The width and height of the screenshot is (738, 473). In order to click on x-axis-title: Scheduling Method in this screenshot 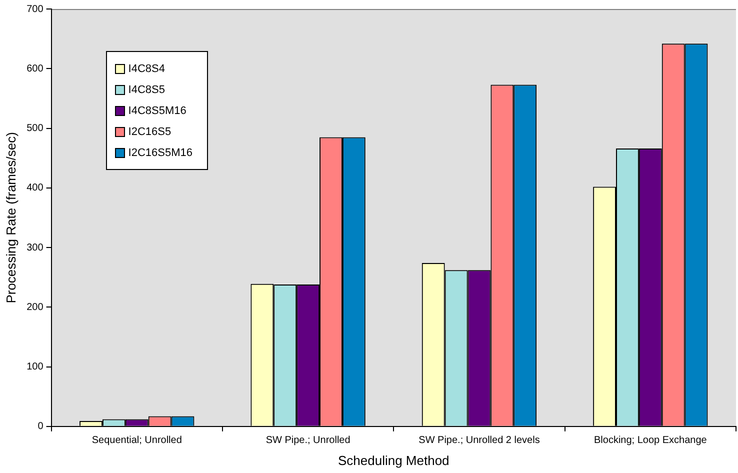, I will do `click(394, 460)`.